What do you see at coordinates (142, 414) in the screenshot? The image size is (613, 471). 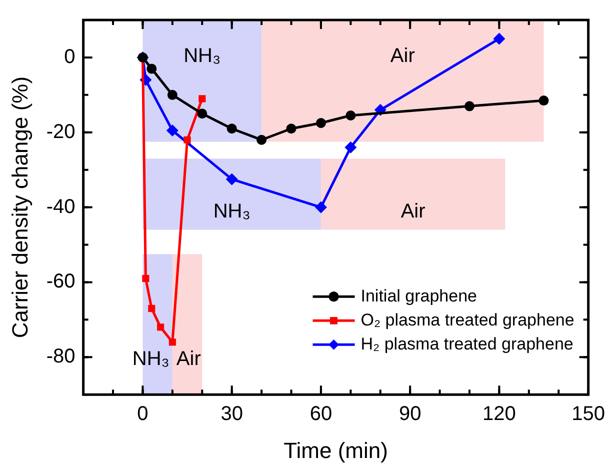 I see `x-tick-label: 0` at bounding box center [142, 414].